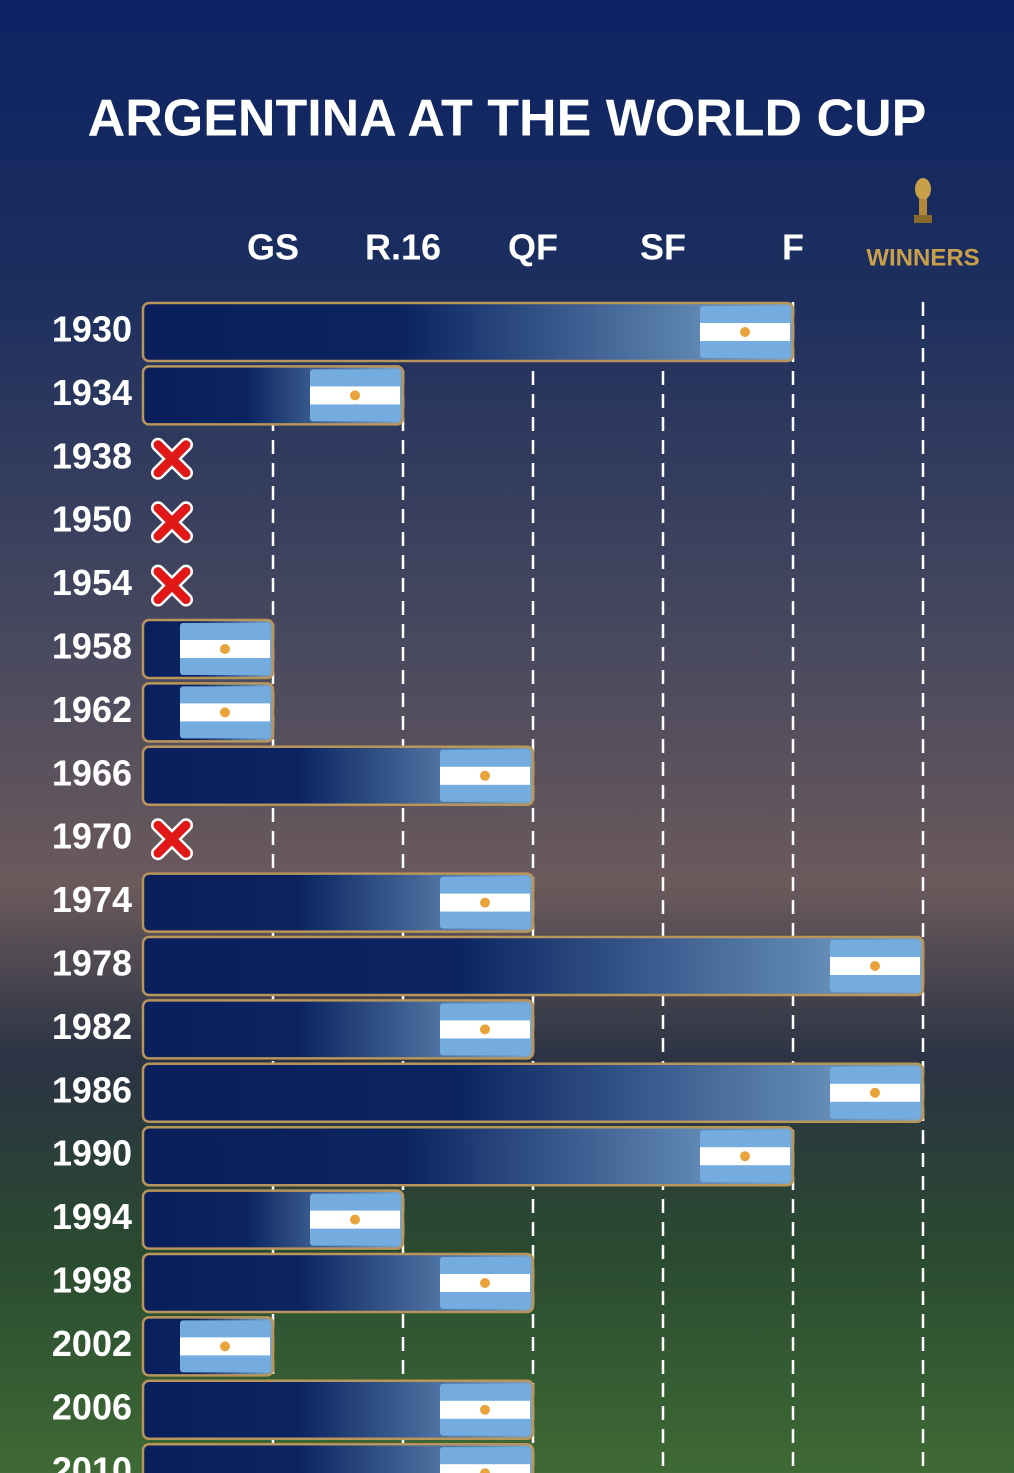  I want to click on y-tick-label: 2002, so click(92, 1343).